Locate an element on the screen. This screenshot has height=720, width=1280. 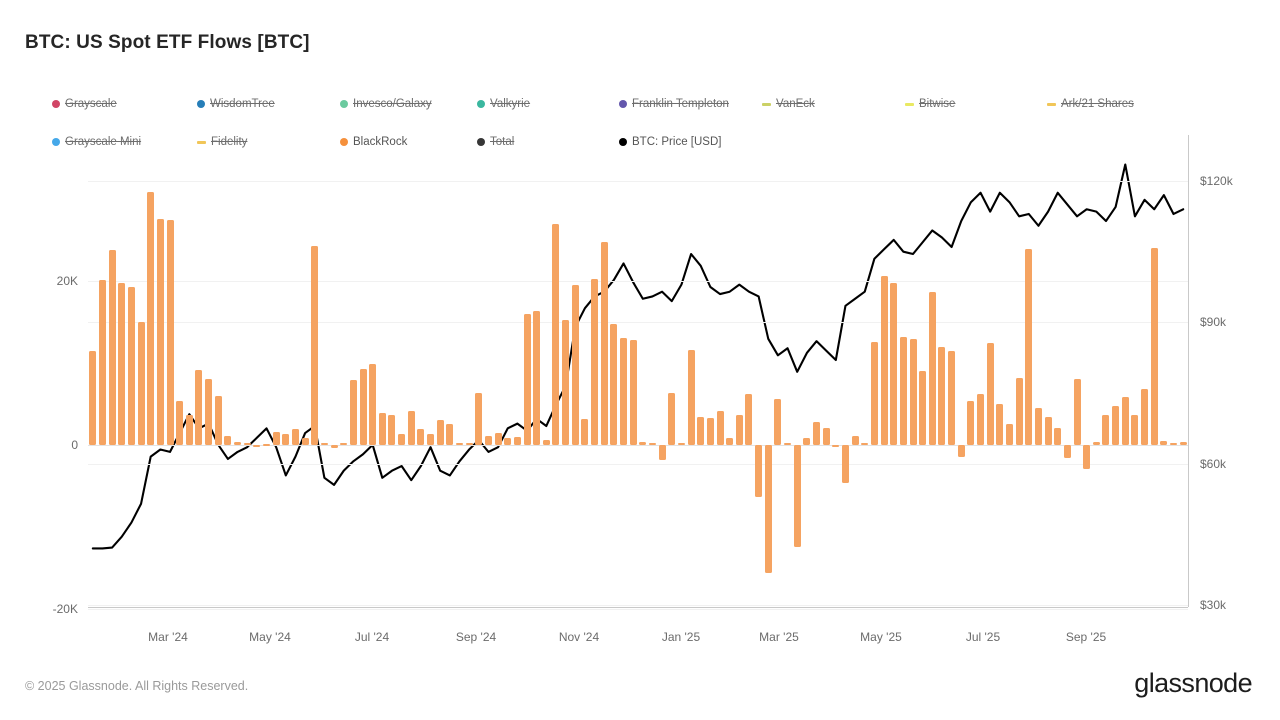
legend-item-grayscale-mini: Grayscale Mini is located at coordinates (96, 142).